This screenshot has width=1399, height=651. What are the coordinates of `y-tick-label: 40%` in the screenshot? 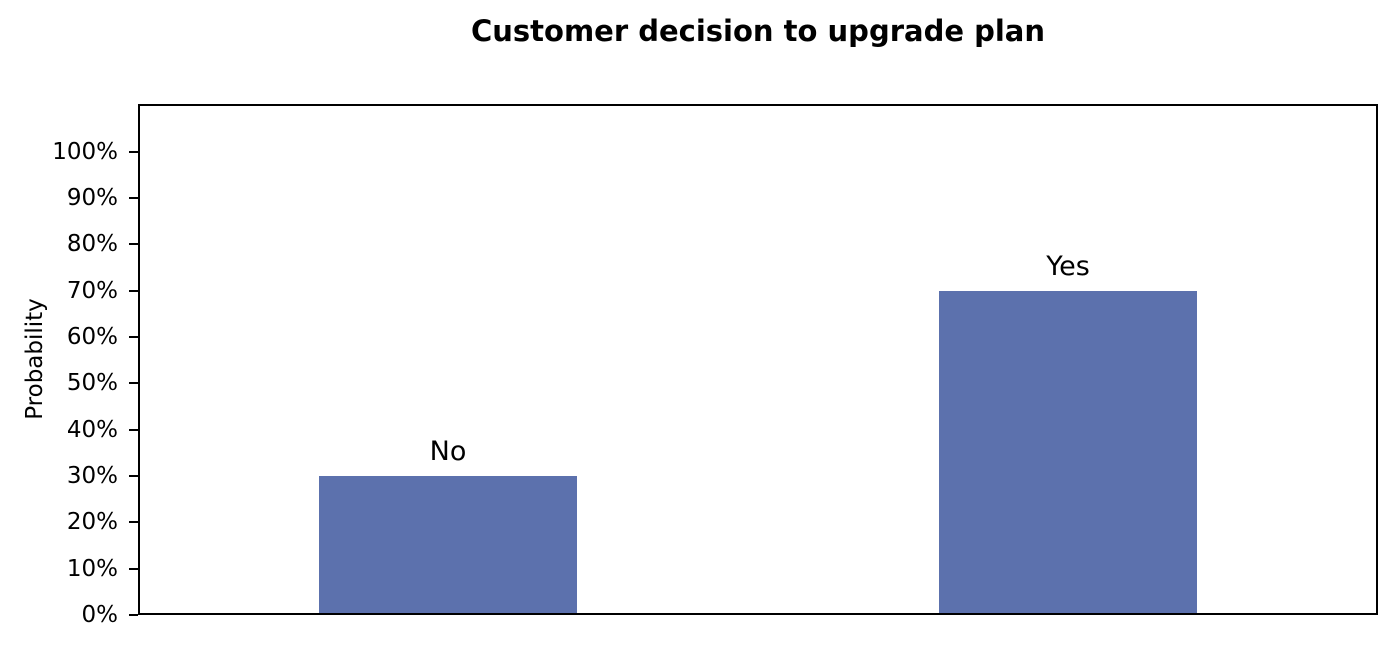 It's located at (92, 429).